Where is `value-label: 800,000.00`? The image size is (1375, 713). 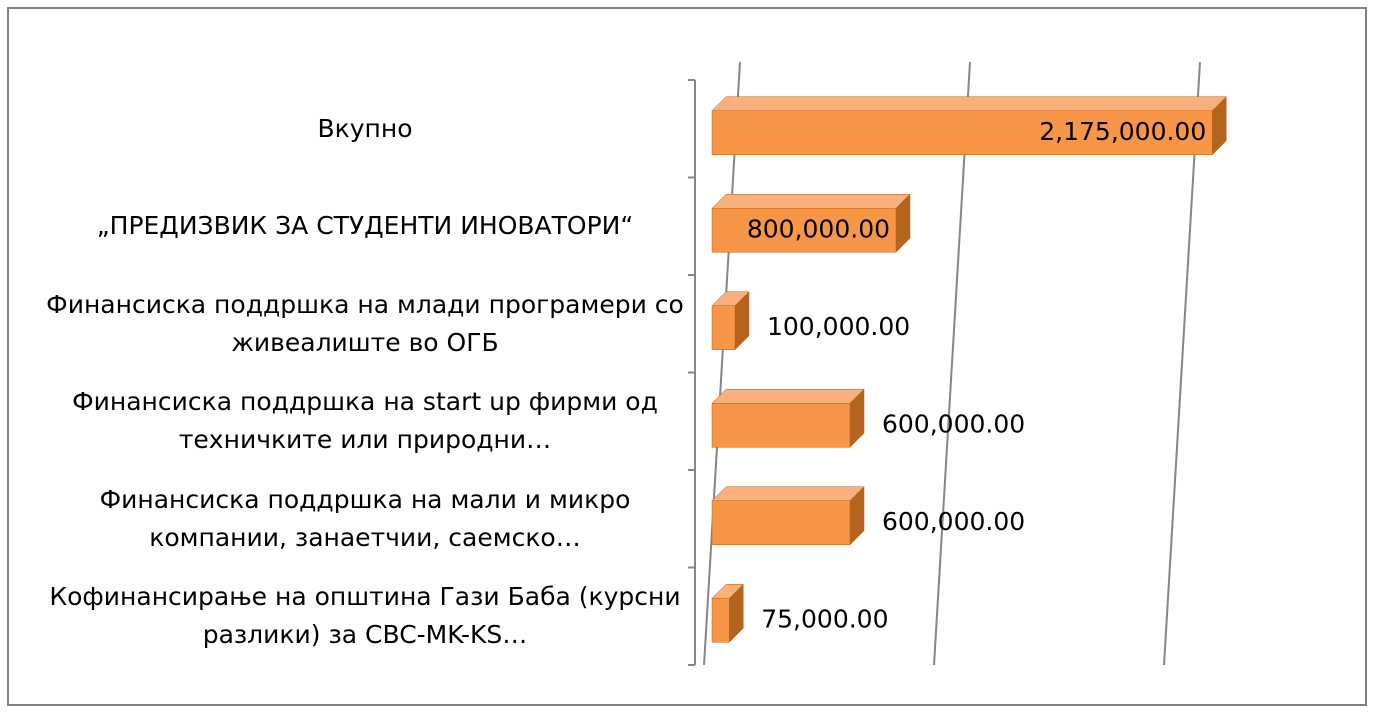 value-label: 800,000.00 is located at coordinates (818, 228).